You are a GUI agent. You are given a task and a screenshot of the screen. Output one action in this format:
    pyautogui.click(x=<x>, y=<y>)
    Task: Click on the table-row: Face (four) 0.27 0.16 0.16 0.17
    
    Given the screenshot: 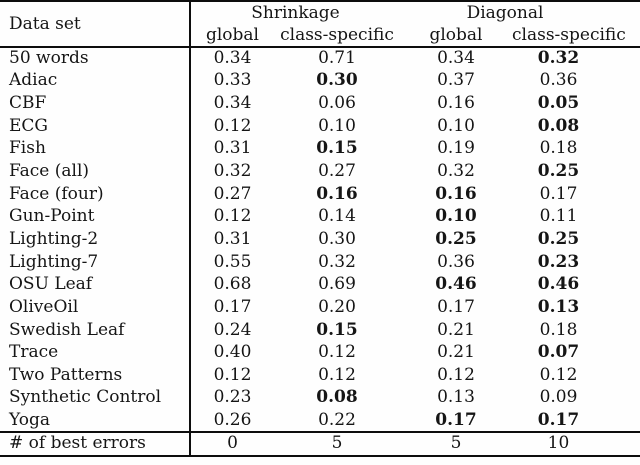 What is the action you would take?
    pyautogui.click(x=320, y=194)
    